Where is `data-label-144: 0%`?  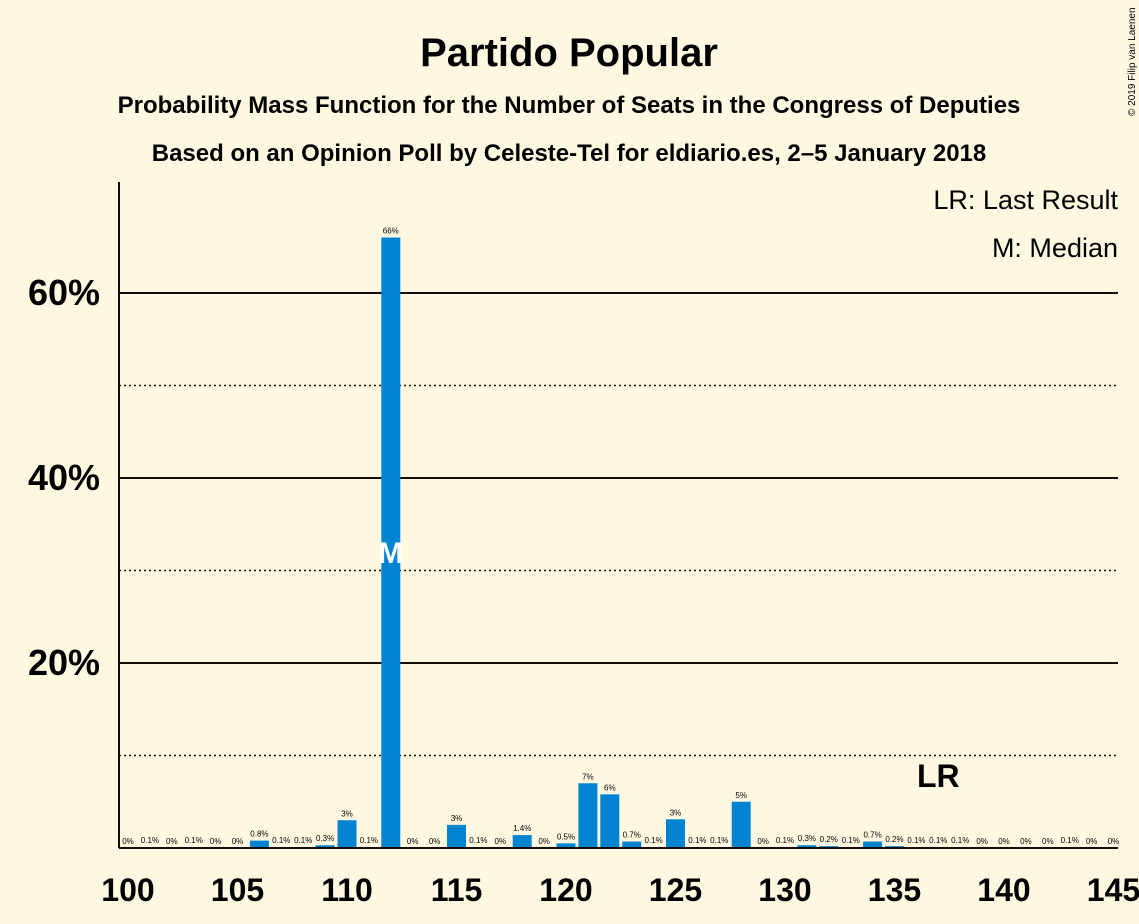
data-label-144: 0% is located at coordinates (1092, 841).